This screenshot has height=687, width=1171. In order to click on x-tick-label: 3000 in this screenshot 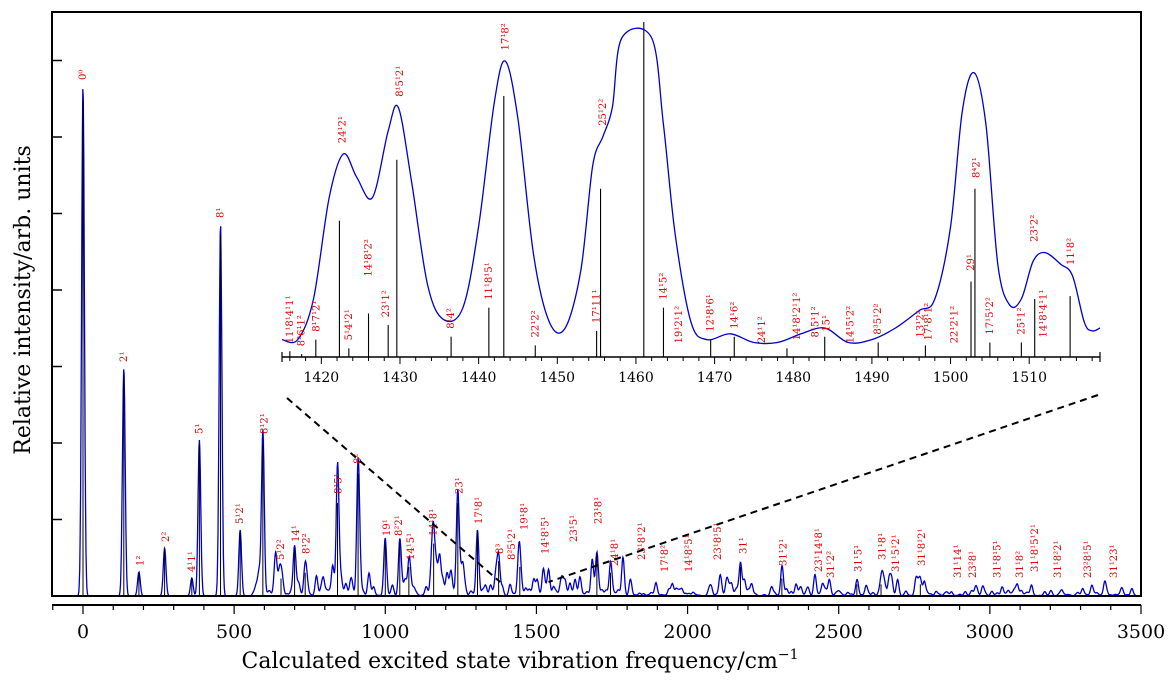, I will do `click(990, 632)`.